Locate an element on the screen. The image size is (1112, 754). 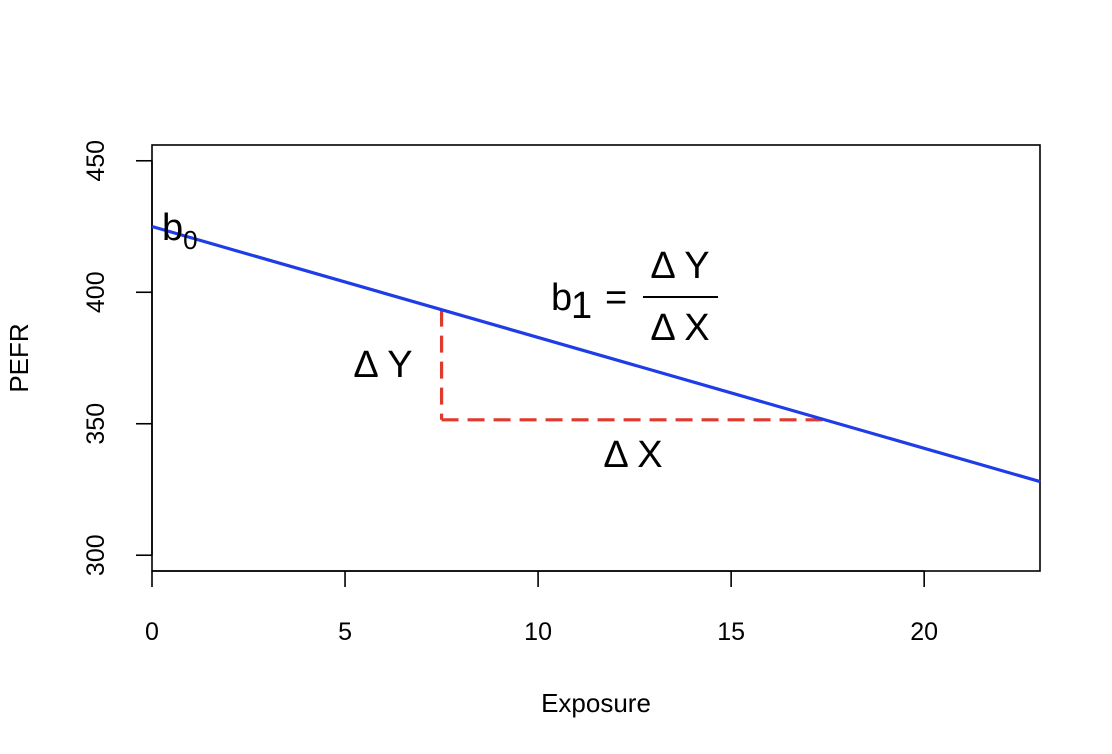
x-axis: 0 5 10 15 20 is located at coordinates (541, 608).